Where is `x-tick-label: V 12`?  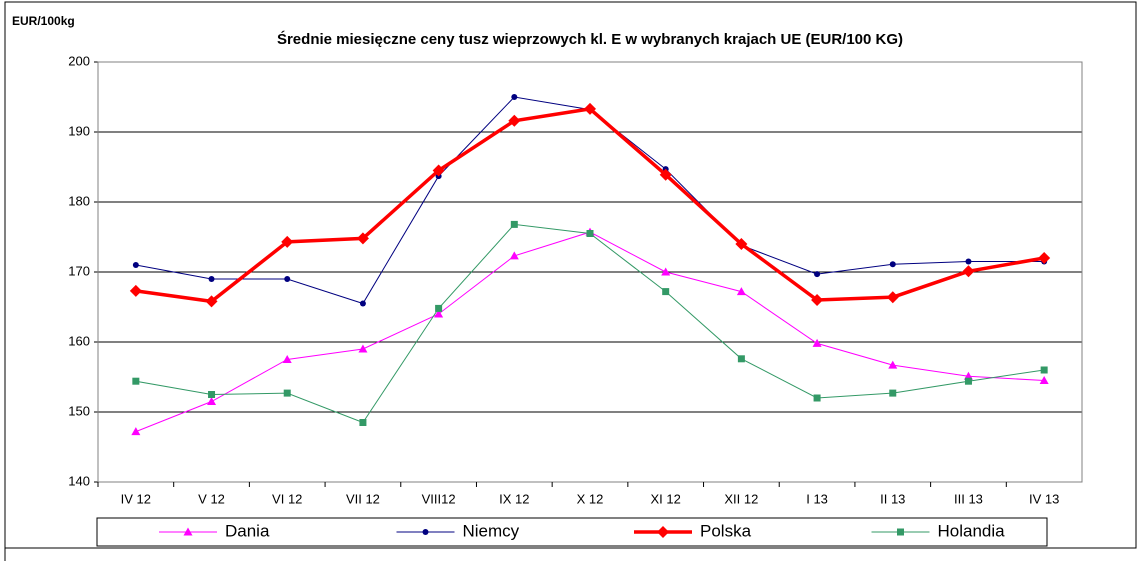
x-tick-label: V 12 is located at coordinates (211, 498).